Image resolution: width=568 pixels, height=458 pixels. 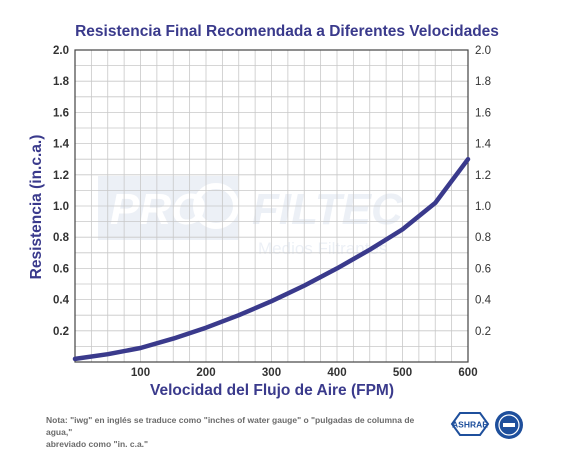 What do you see at coordinates (140, 373) in the screenshot?
I see `x-tick-label: 100` at bounding box center [140, 373].